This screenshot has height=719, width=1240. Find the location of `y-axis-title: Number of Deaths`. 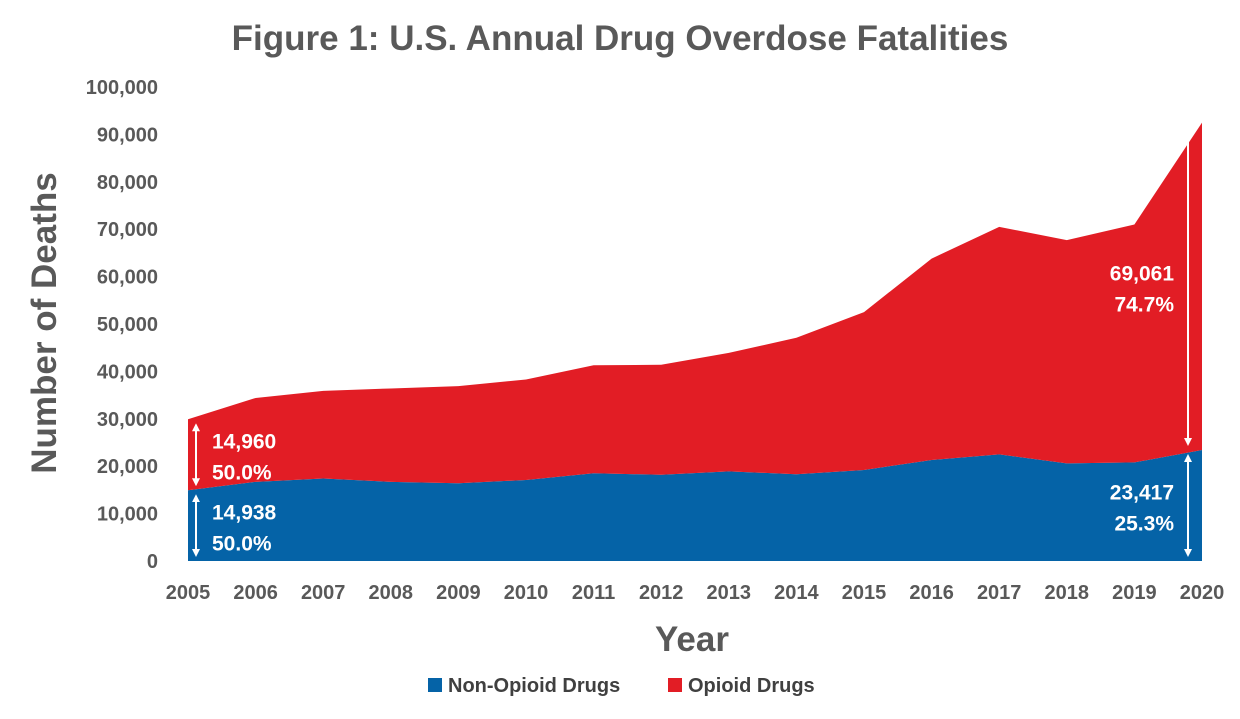

y-axis-title: Number of Deaths is located at coordinates (44, 322).